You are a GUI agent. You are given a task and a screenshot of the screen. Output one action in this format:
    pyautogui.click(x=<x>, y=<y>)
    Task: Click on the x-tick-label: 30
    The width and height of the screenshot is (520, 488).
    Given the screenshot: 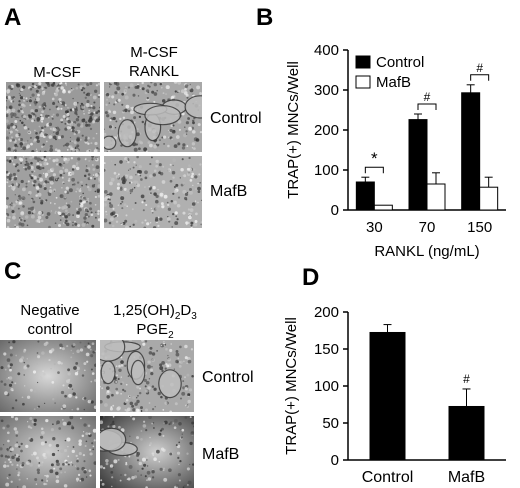 What is the action you would take?
    pyautogui.click(x=374, y=227)
    